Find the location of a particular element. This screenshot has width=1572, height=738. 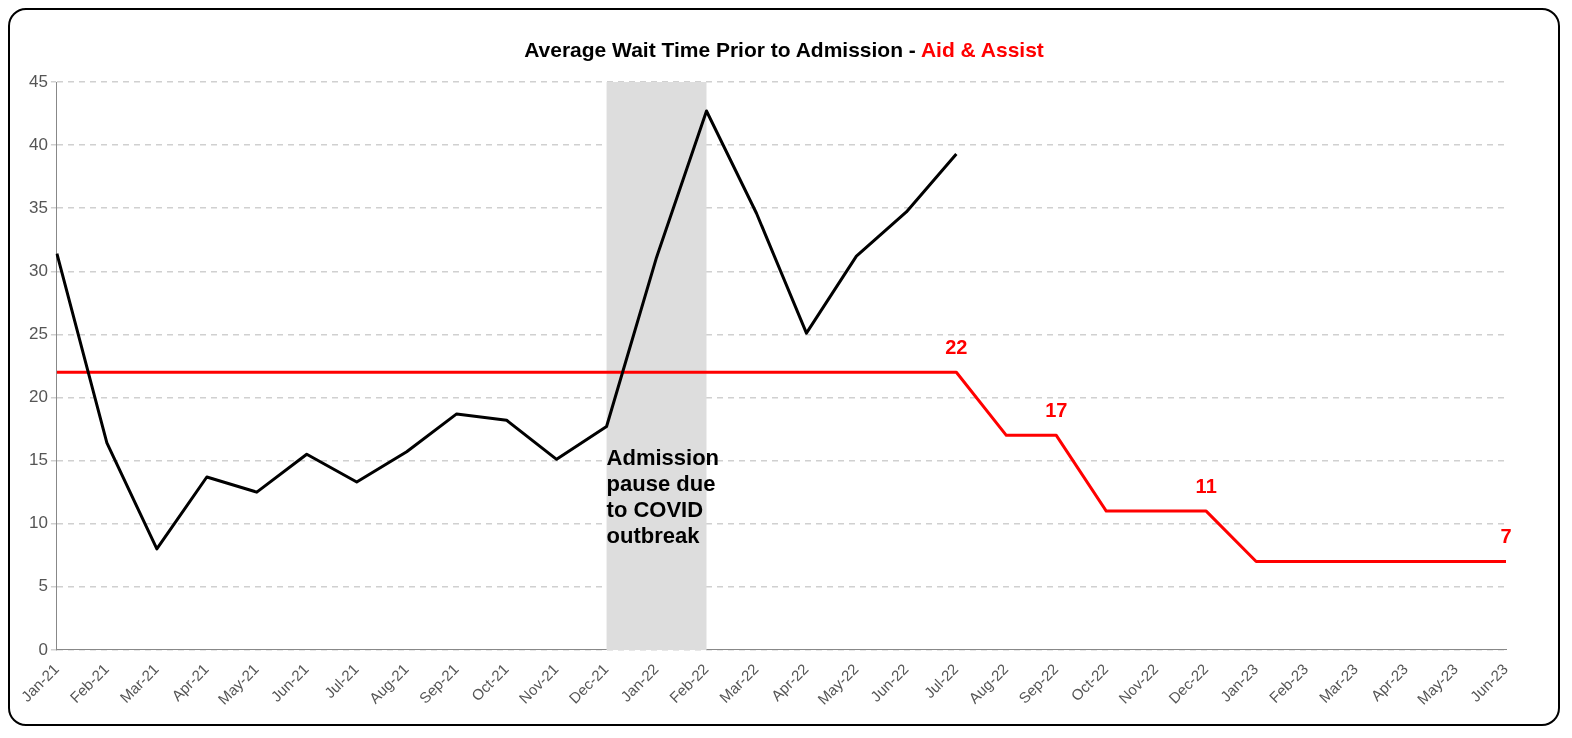

y-tick-label: 5 is located at coordinates (43, 586).